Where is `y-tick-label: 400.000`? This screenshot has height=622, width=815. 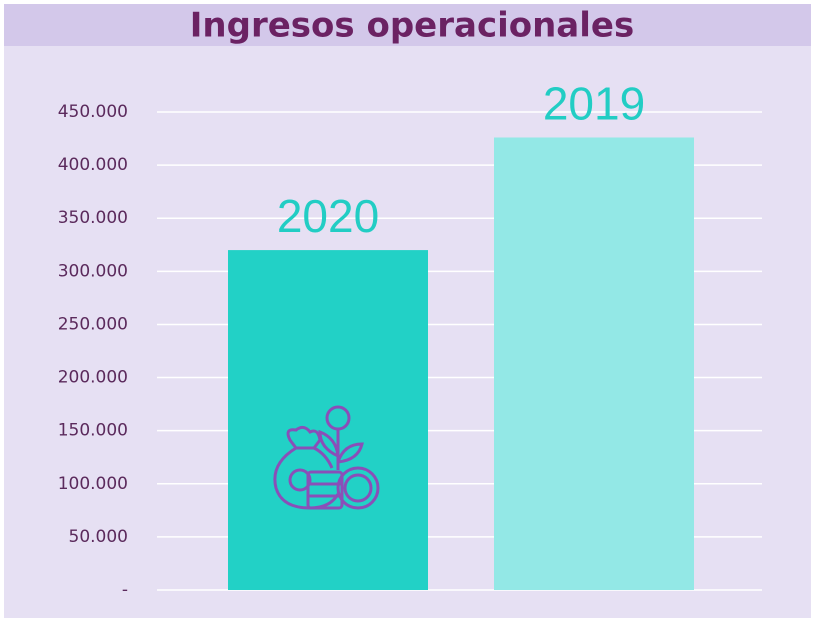 y-tick-label: 400.000 is located at coordinates (93, 165).